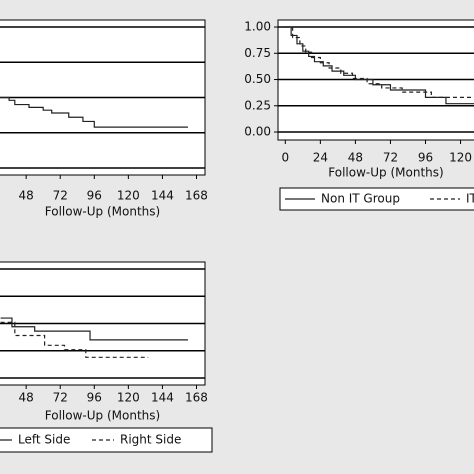 This screenshot has width=474, height=474. What do you see at coordinates (257, 132) in the screenshot?
I see `y-tick-label: 0.00` at bounding box center [257, 132].